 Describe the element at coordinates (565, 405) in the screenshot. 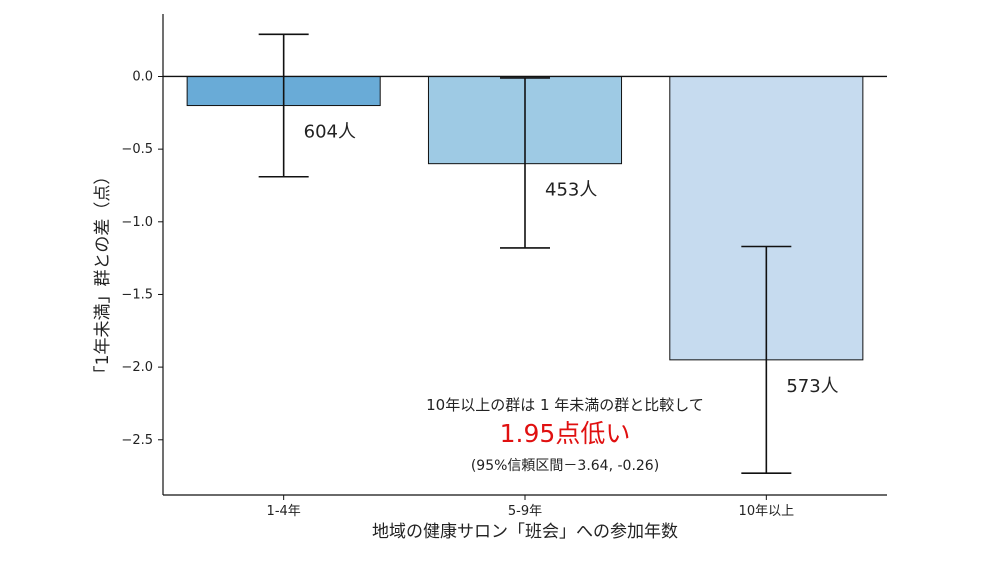

I see `annotation-line-1: 10年以上の群は 1 年未満の群と比較して` at that location.